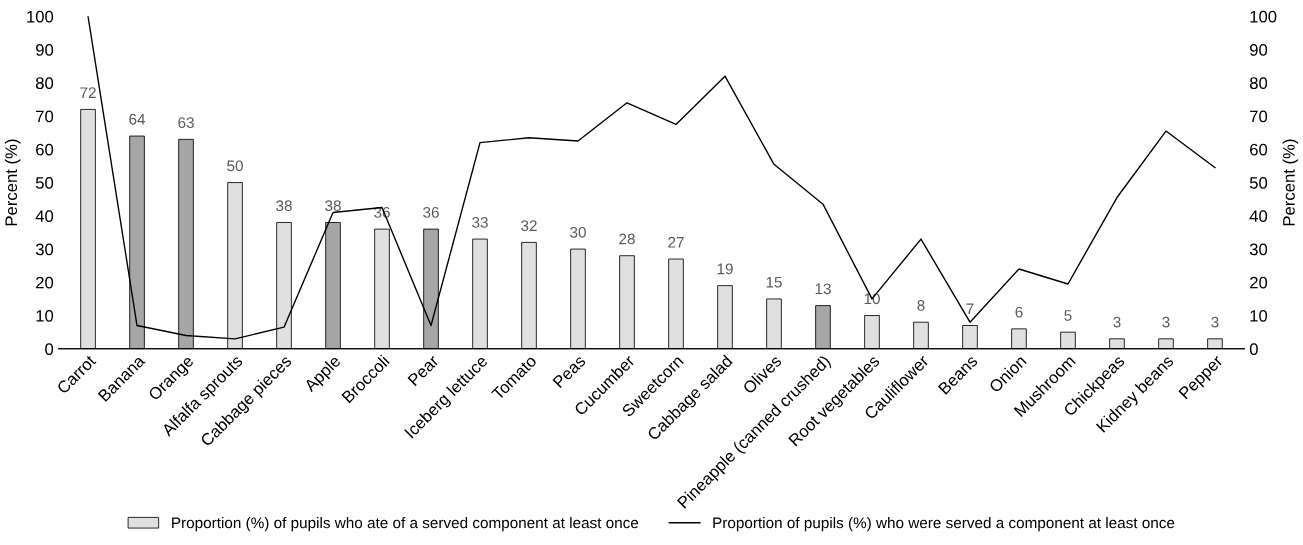  I want to click on y-axis-title: Percent (%), so click(12, 182).